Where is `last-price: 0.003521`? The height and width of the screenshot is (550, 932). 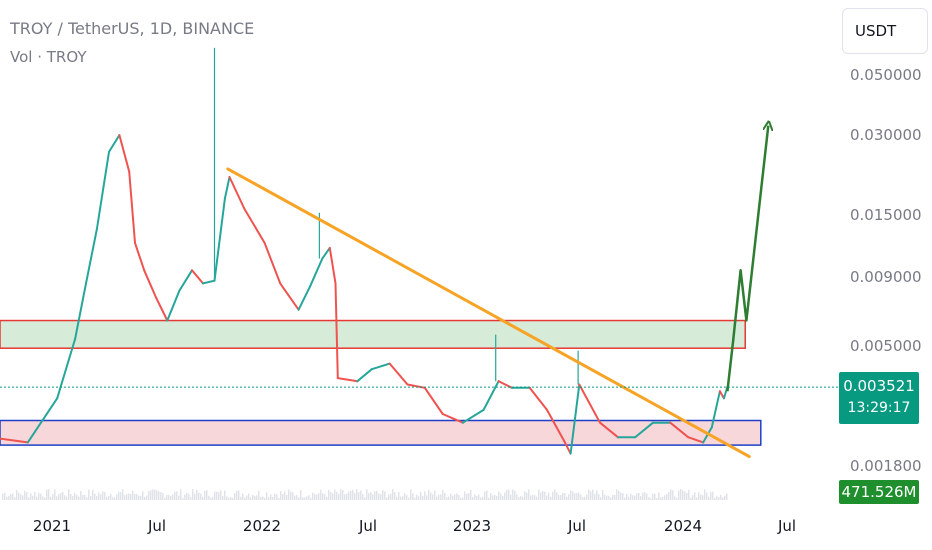
last-price: 0.003521 is located at coordinates (879, 386).